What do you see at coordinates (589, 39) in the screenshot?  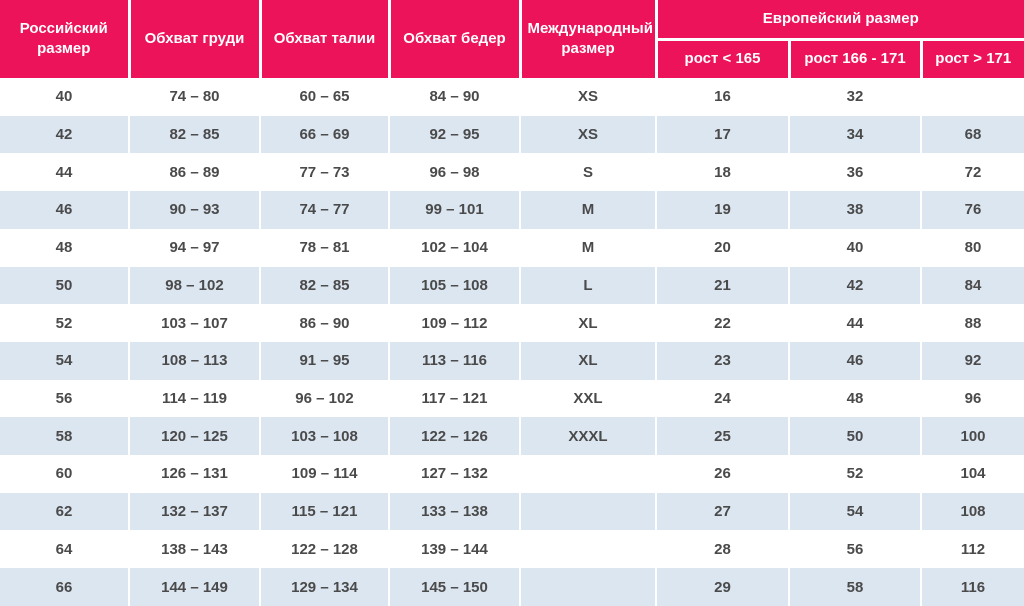 I see `column-header-international-size: Международный размер` at bounding box center [589, 39].